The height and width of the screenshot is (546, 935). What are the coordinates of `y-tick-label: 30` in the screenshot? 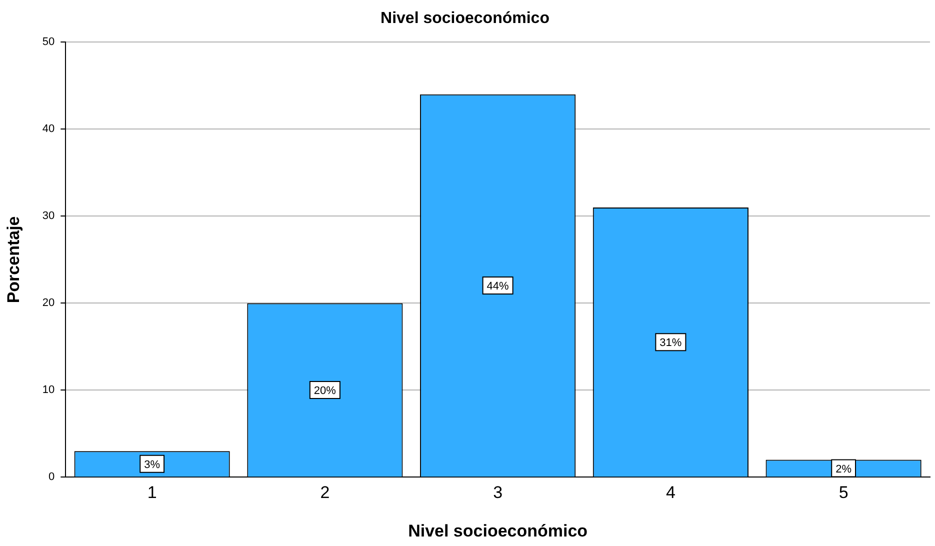 It's located at (48, 216).